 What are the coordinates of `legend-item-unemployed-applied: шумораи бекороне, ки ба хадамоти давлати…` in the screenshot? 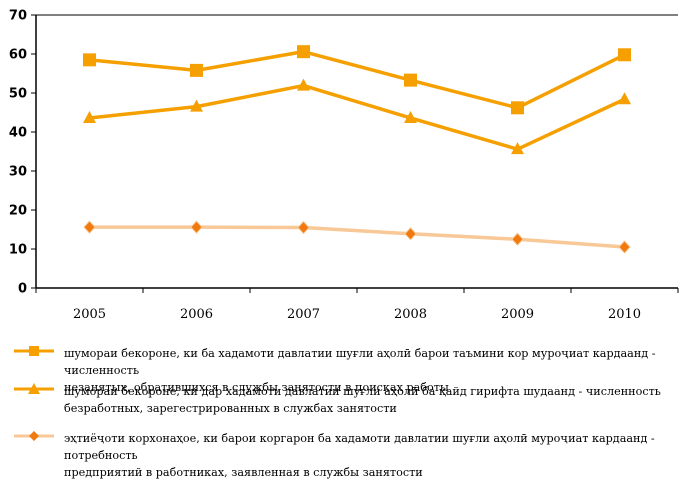 It's located at (346, 369).